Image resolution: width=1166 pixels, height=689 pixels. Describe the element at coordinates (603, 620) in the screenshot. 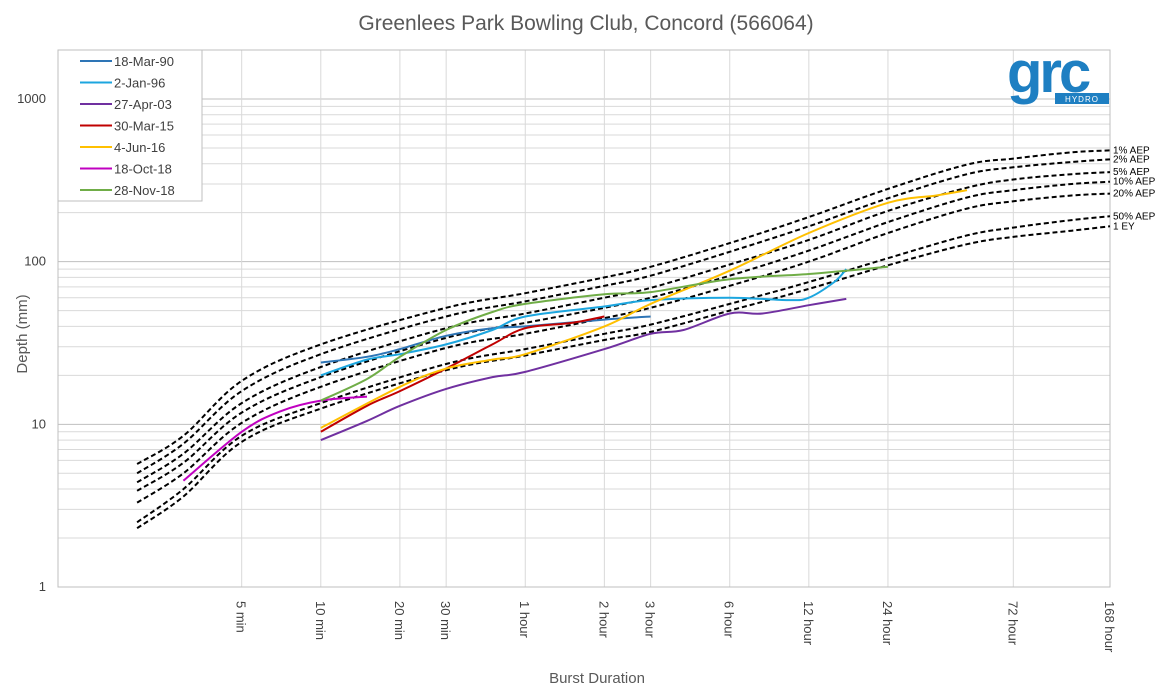

I see `x-tick-label: 2 hour` at that location.